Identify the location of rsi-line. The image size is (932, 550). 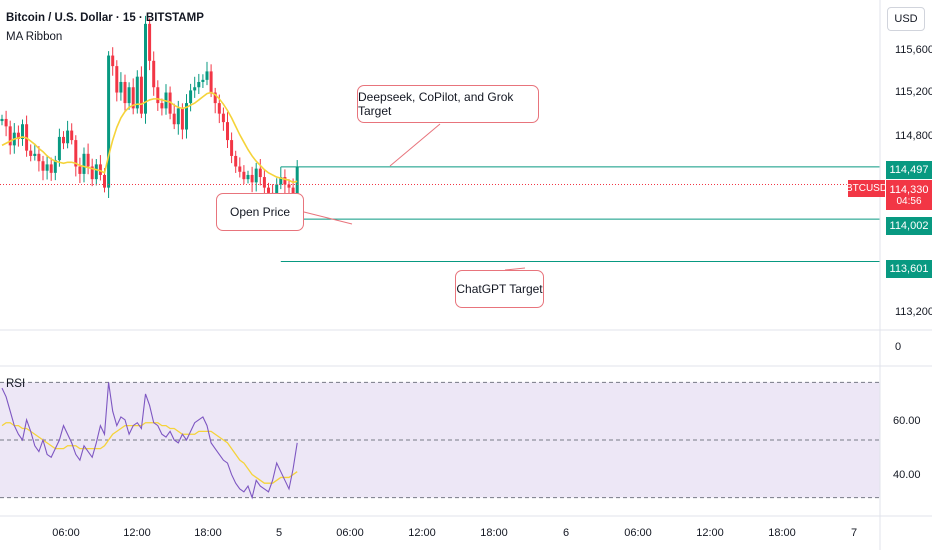
(149, 441).